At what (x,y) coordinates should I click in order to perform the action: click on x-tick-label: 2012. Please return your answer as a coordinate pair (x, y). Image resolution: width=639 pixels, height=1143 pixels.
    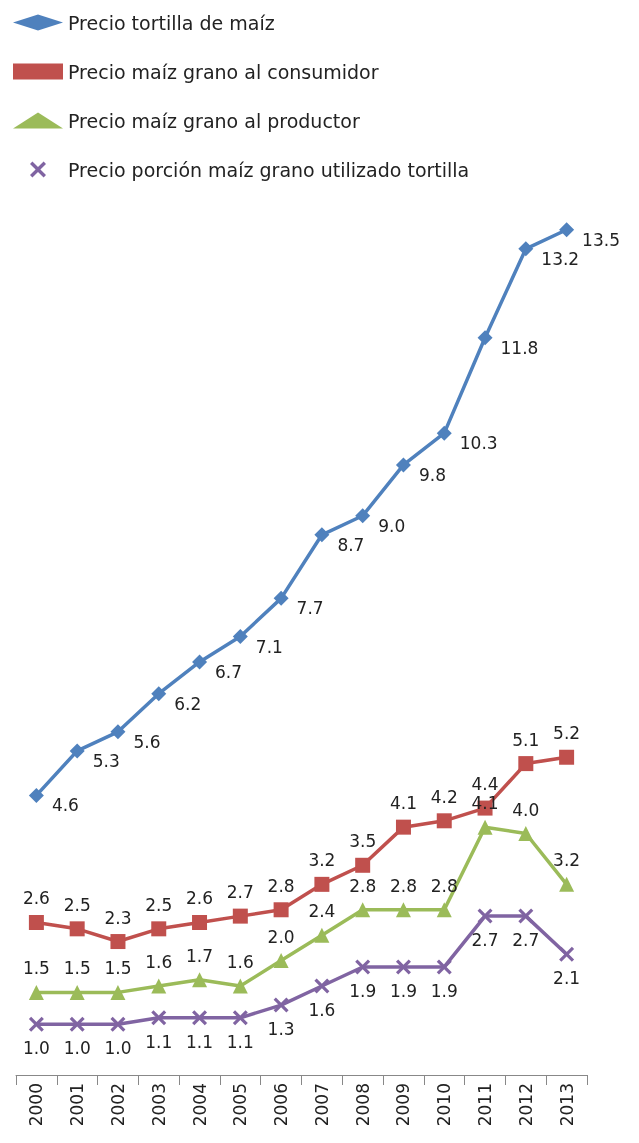
    Looking at the image, I should click on (525, 1105).